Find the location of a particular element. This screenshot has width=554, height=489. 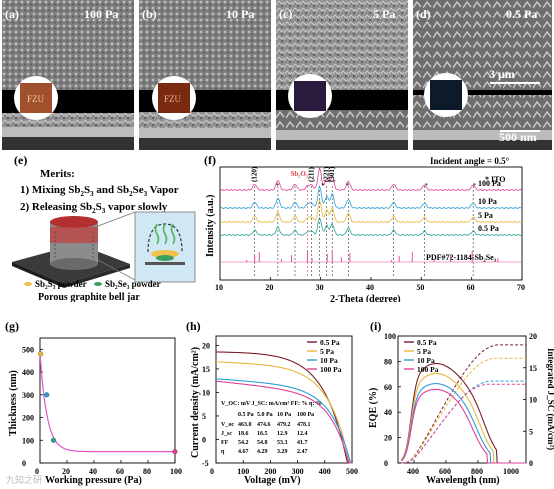

f-trace-10Pa is located at coordinates (371, 197).